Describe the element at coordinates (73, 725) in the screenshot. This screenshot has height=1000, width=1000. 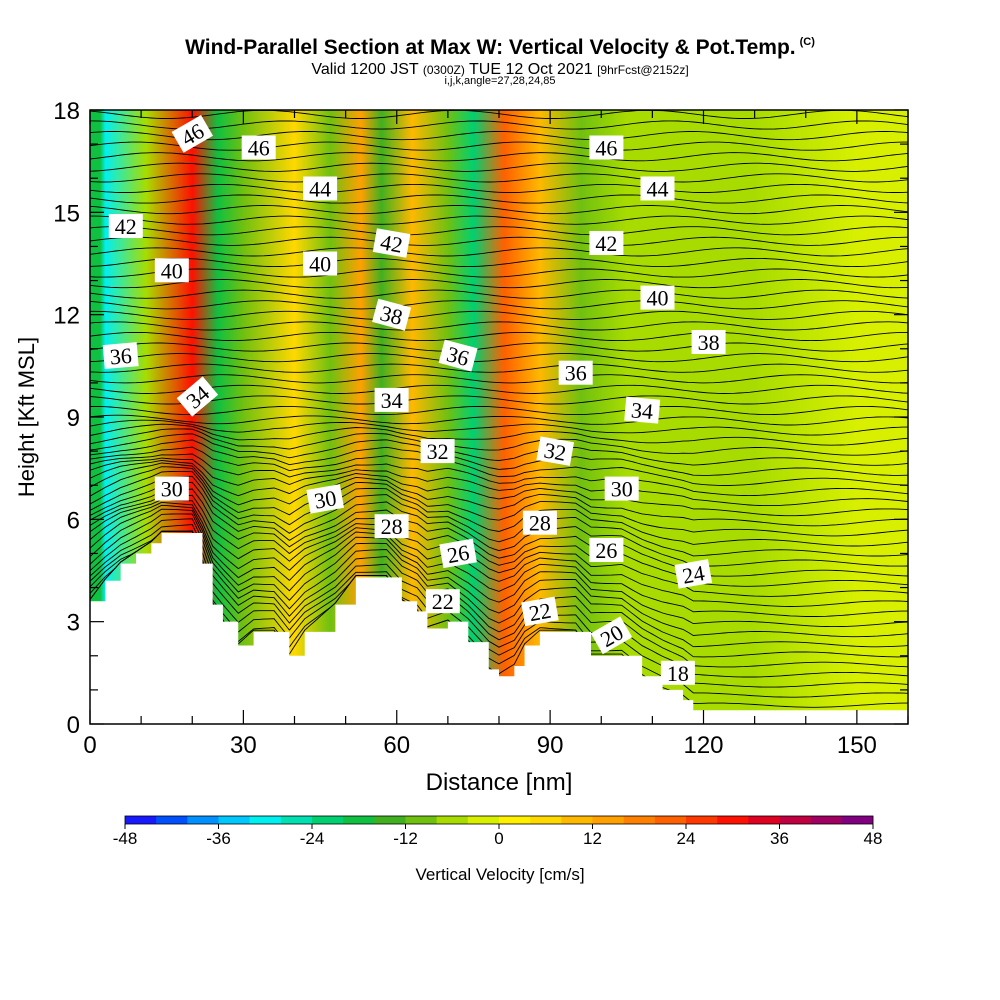
I see `y-tick-label: 0` at that location.